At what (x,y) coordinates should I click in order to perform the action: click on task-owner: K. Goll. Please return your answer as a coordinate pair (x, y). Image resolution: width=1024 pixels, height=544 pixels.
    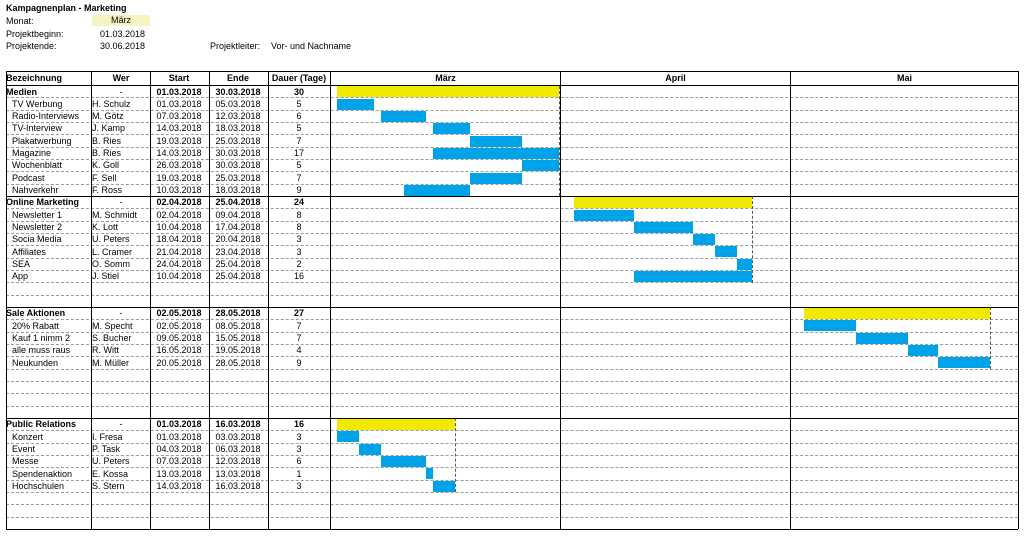
    Looking at the image, I should click on (106, 165).